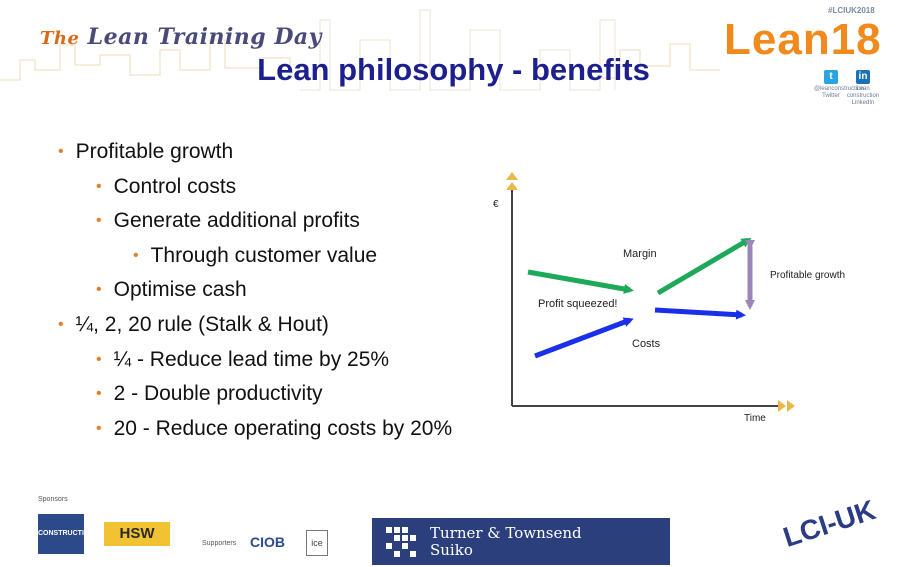  Describe the element at coordinates (401, 542) in the screenshot. I see `turner-townsend-grid-icon` at that location.